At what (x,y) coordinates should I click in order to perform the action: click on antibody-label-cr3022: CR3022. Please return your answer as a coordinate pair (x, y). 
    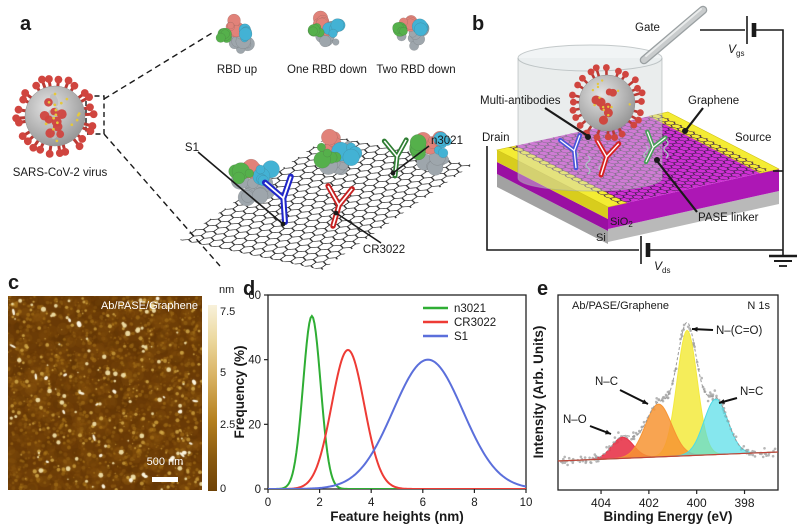
    Looking at the image, I should click on (384, 250).